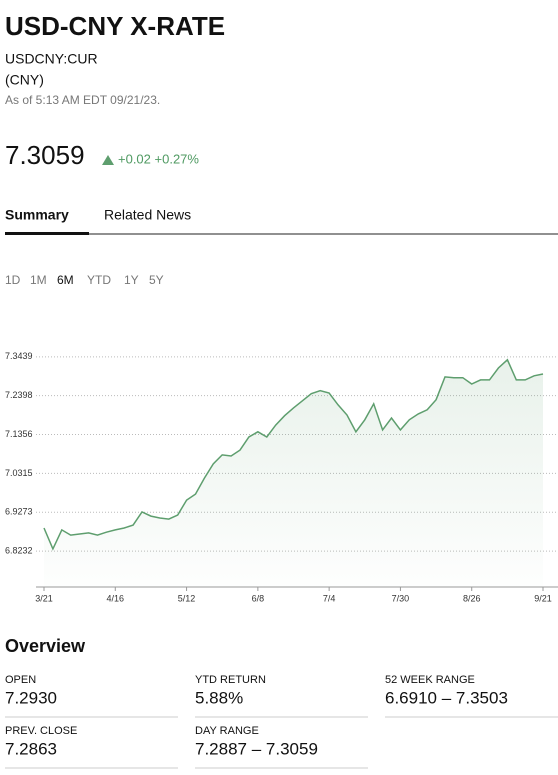 This screenshot has width=558, height=775. What do you see at coordinates (401, 598) in the screenshot?
I see `x-tick-label: 7/30` at bounding box center [401, 598].